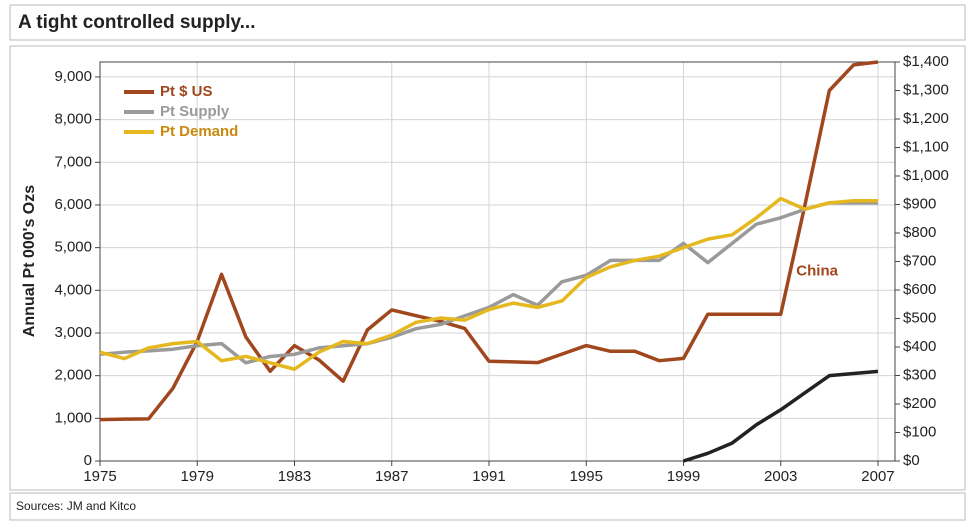 The image size is (974, 530). I want to click on x-tick-label: 1991, so click(488, 476).